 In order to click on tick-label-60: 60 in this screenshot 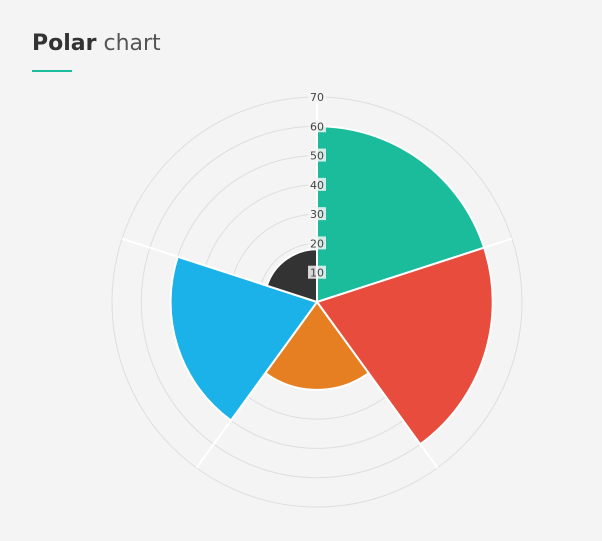, I will do `click(317, 126)`.